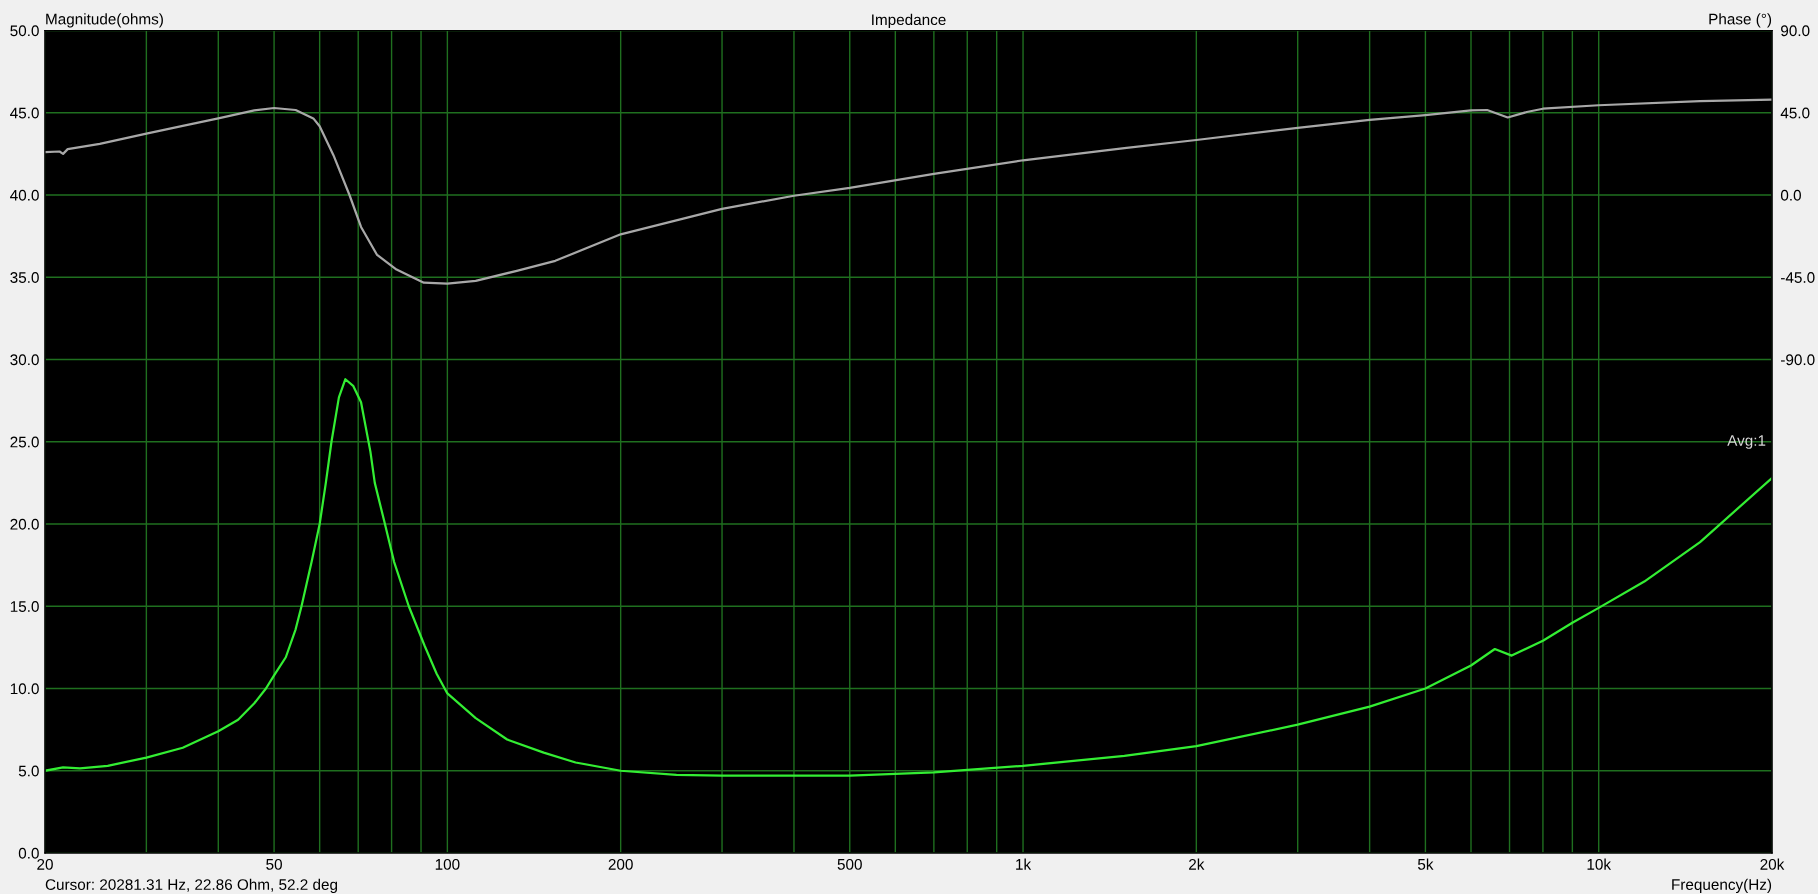 Image resolution: width=1818 pixels, height=894 pixels. What do you see at coordinates (24, 360) in the screenshot?
I see `y-tick-label: 30.0` at bounding box center [24, 360].